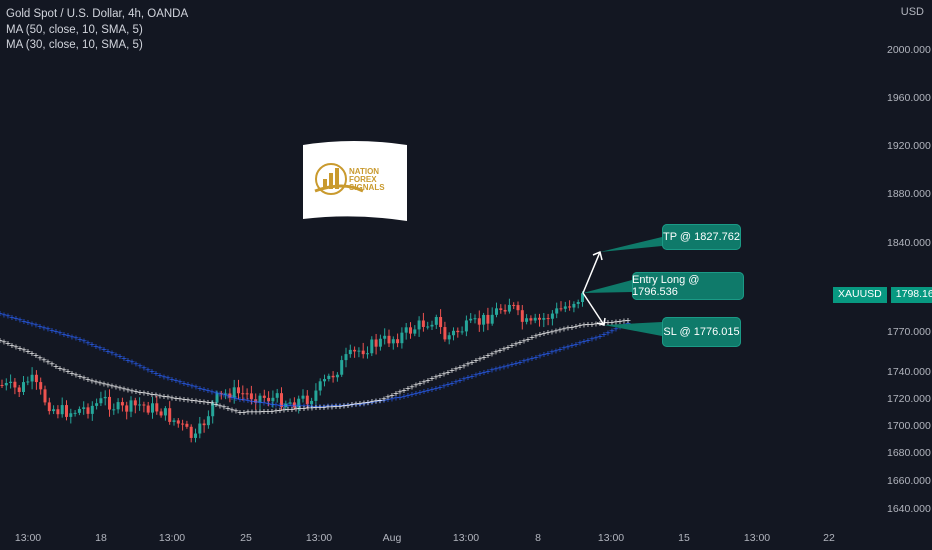  What do you see at coordinates (909, 243) in the screenshot?
I see `price-tick: 1840.000` at bounding box center [909, 243].